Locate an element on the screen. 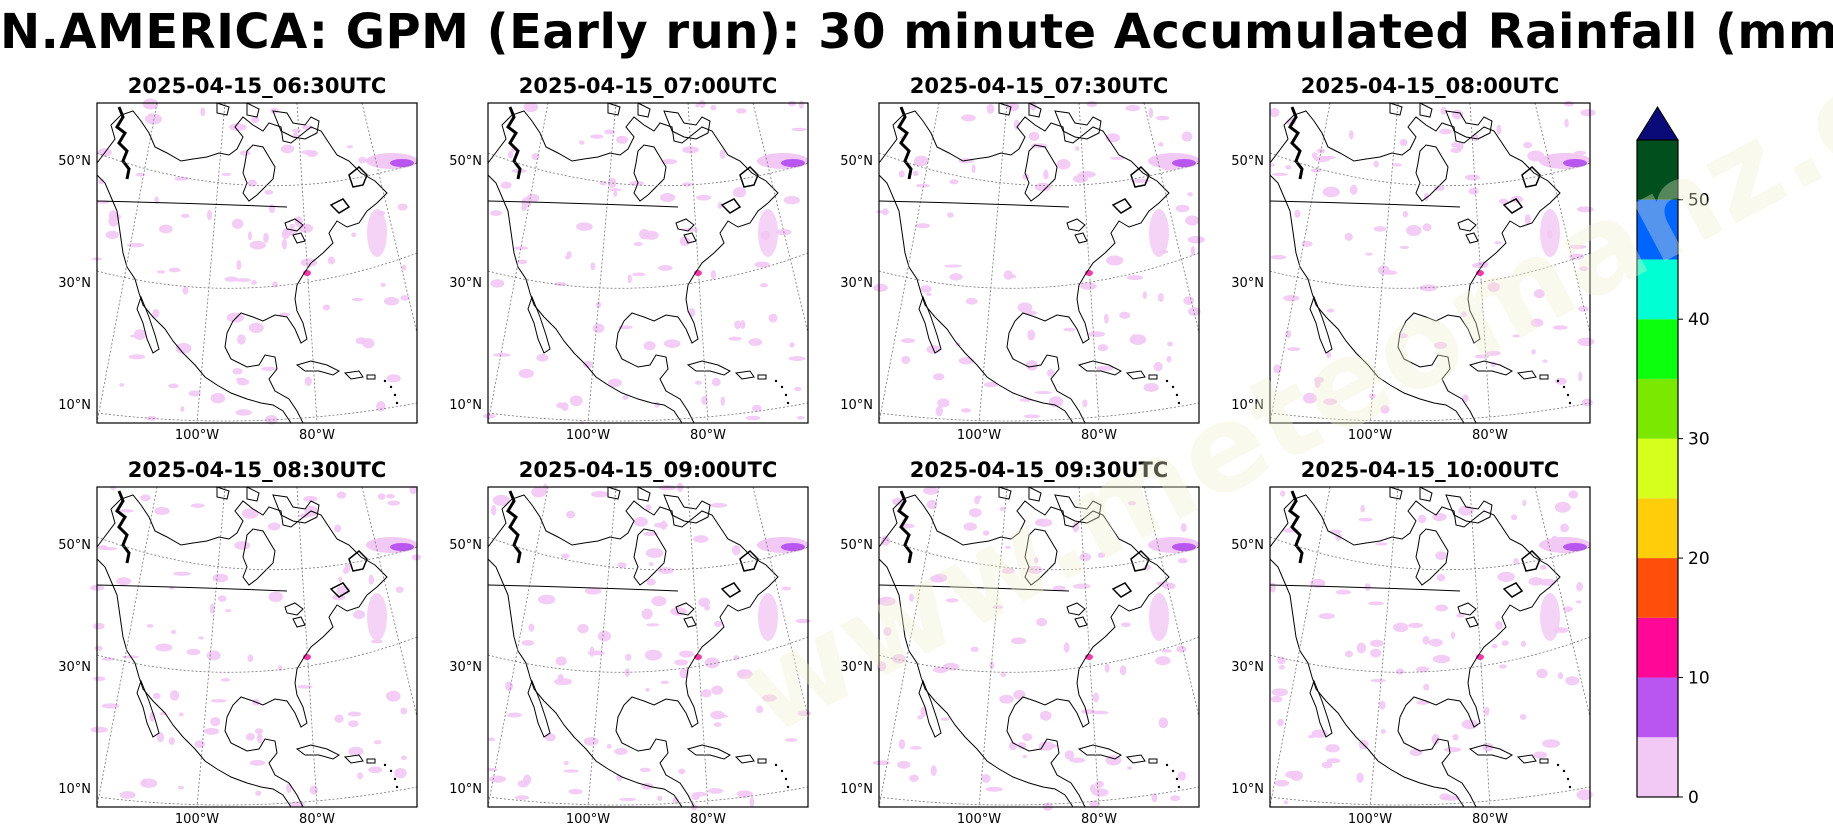 This screenshot has width=1833, height=834. map-panel: 2025-04-15_10:00UTC 50°N 30°N 10°N 100°W 80°W is located at coordinates (1412, 642).